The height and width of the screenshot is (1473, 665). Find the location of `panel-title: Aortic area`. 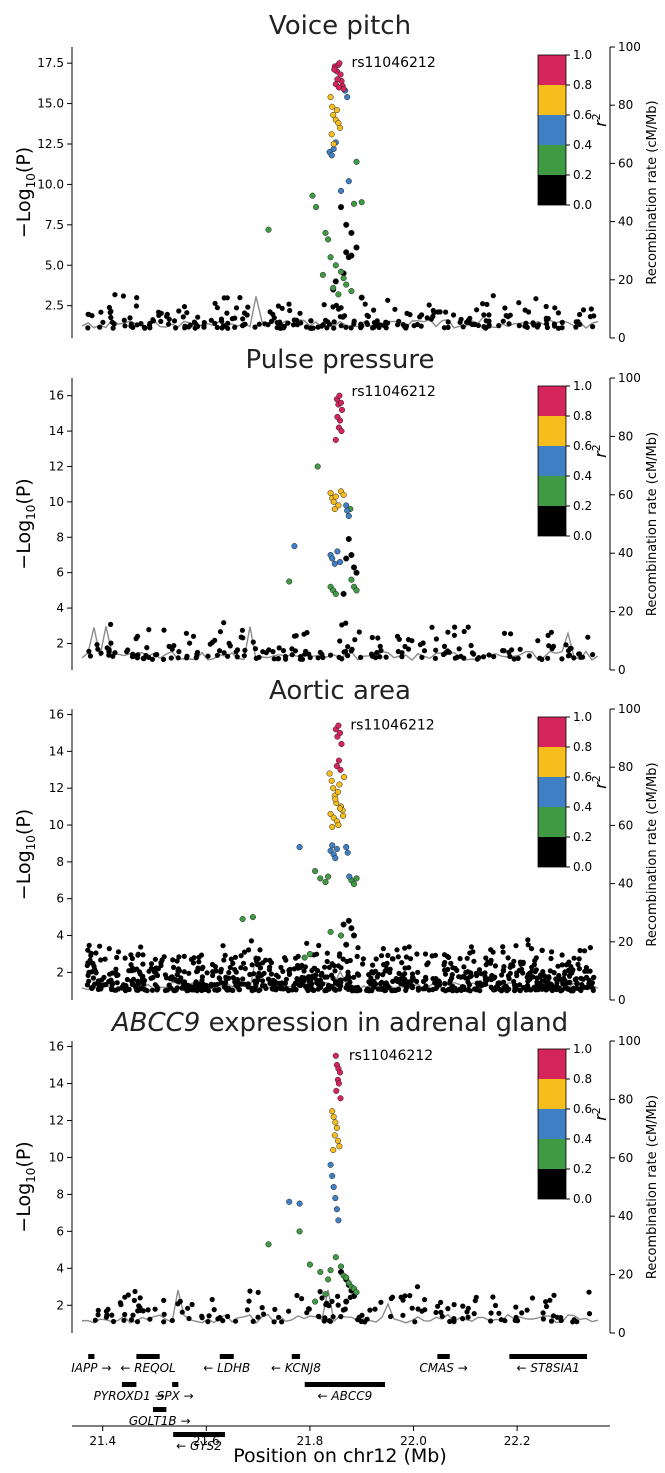

panel-title: Aortic area is located at coordinates (340, 691).